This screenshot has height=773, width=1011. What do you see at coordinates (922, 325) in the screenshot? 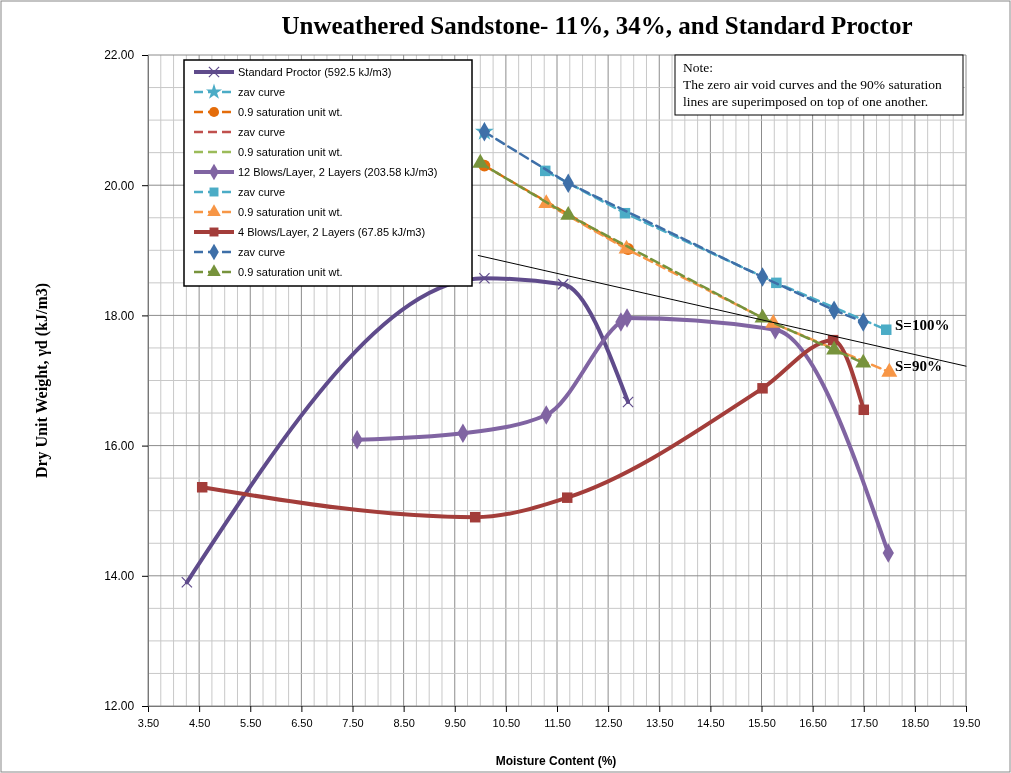
I see `annotation: S=100%` at bounding box center [922, 325].